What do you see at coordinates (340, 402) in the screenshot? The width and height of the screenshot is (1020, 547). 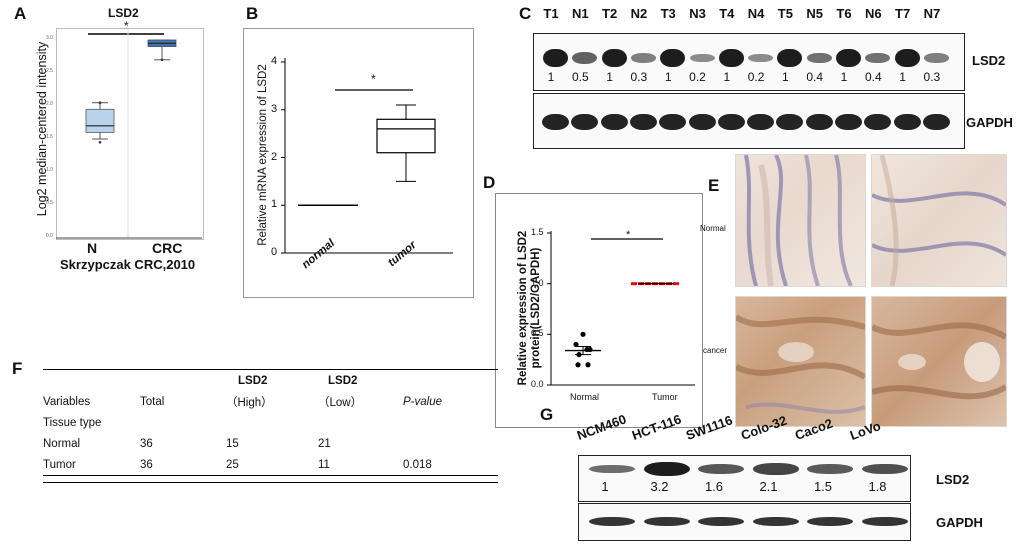 I see `f-h2-c3: （Low）` at bounding box center [340, 402].